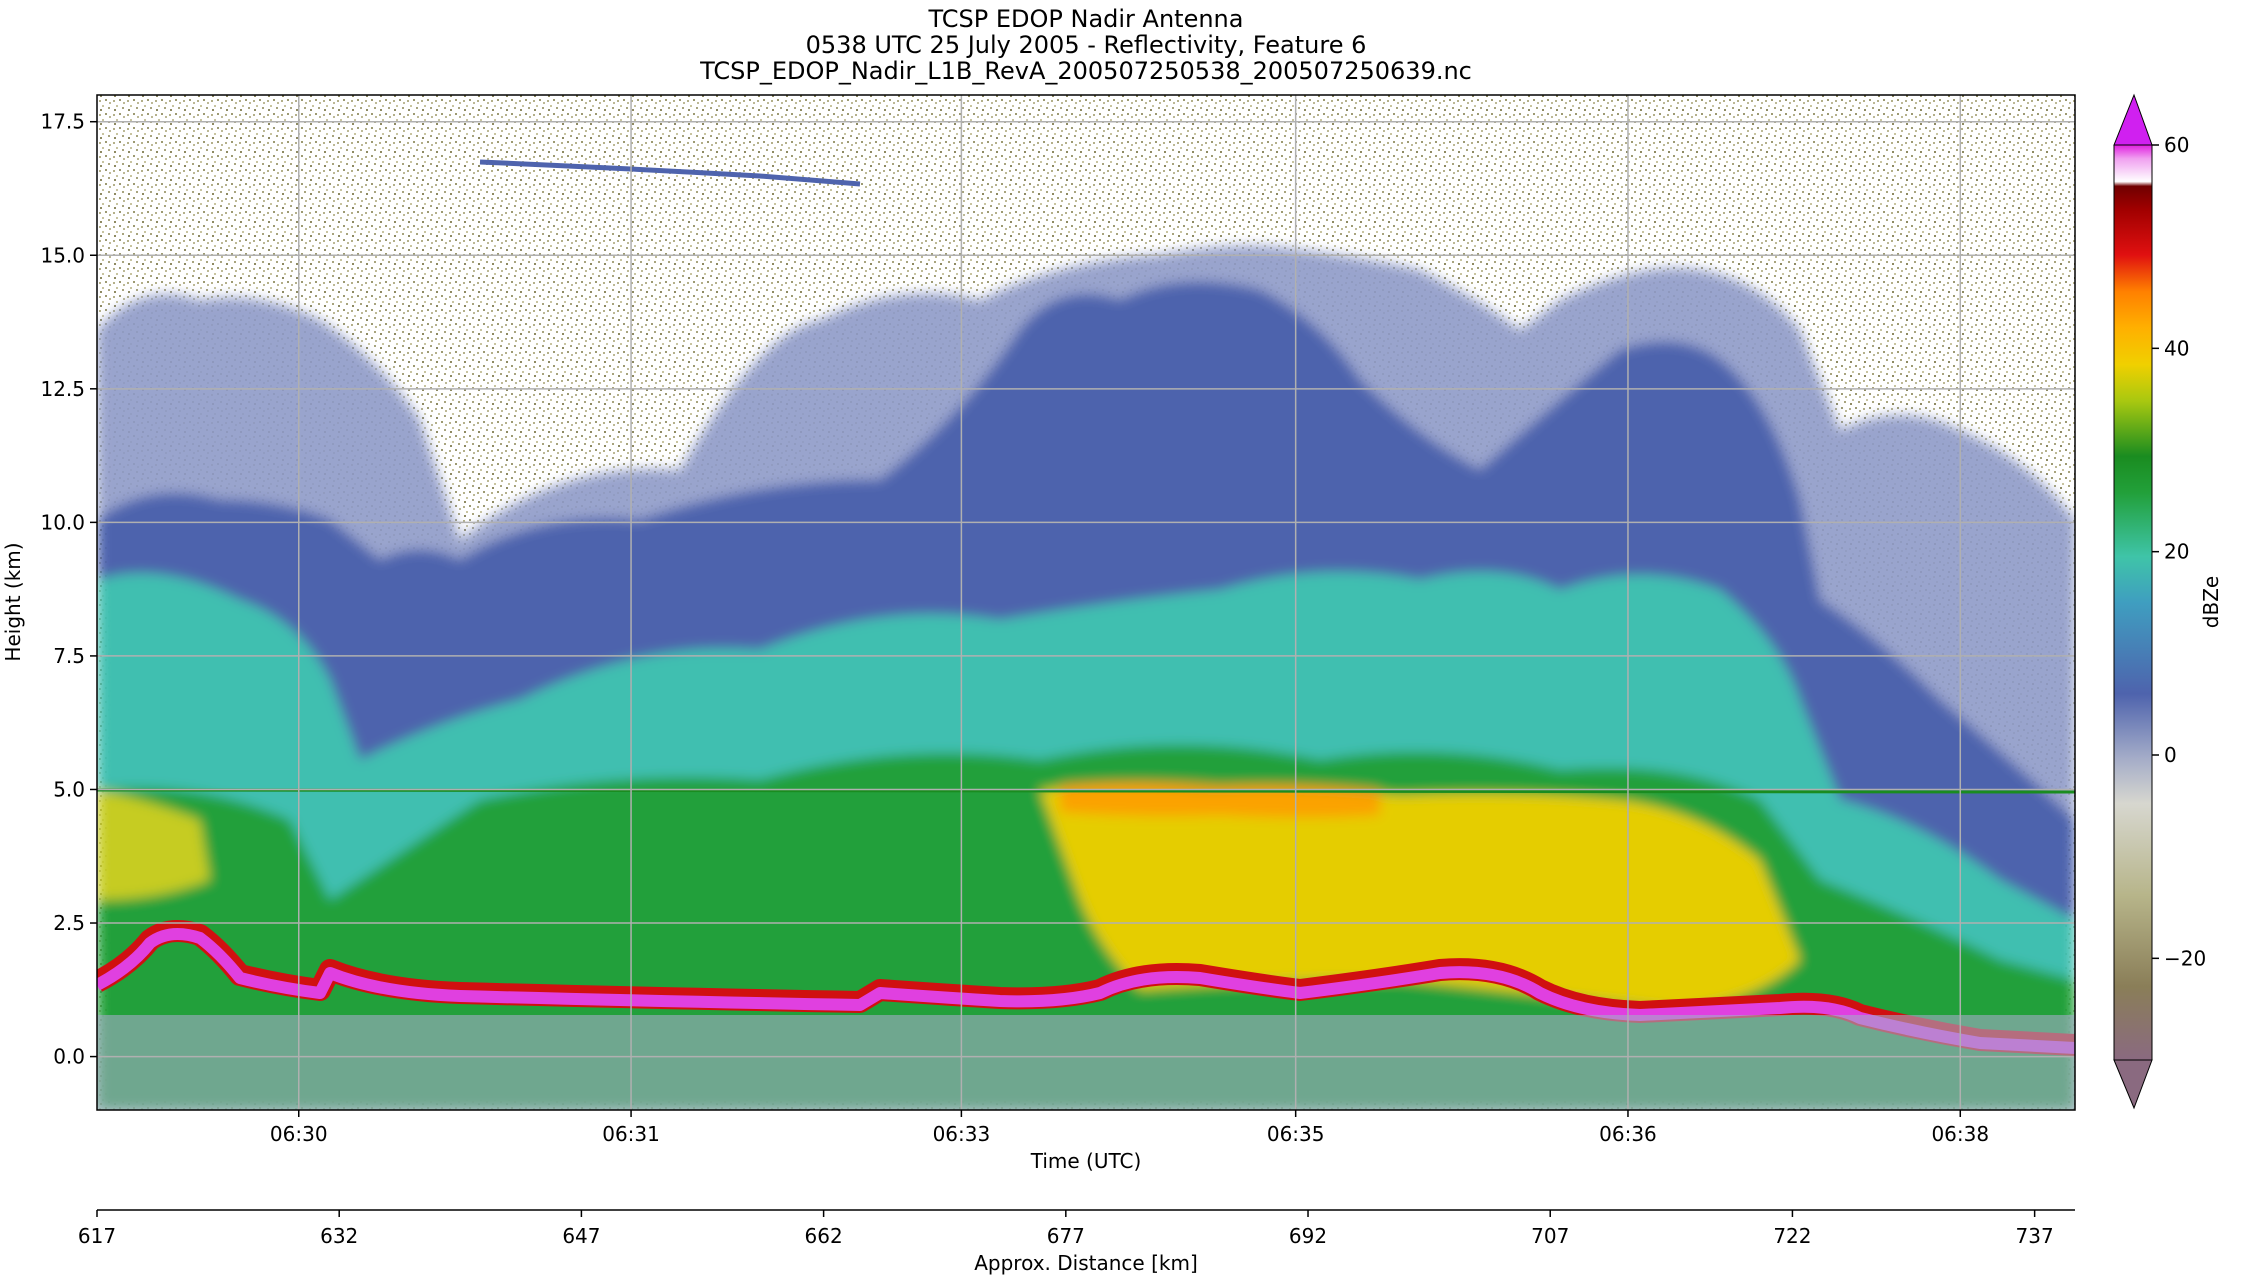 This screenshot has width=2250, height=1275. What do you see at coordinates (69, 923) in the screenshot?
I see `y-tick-label: 2.5` at bounding box center [69, 923].